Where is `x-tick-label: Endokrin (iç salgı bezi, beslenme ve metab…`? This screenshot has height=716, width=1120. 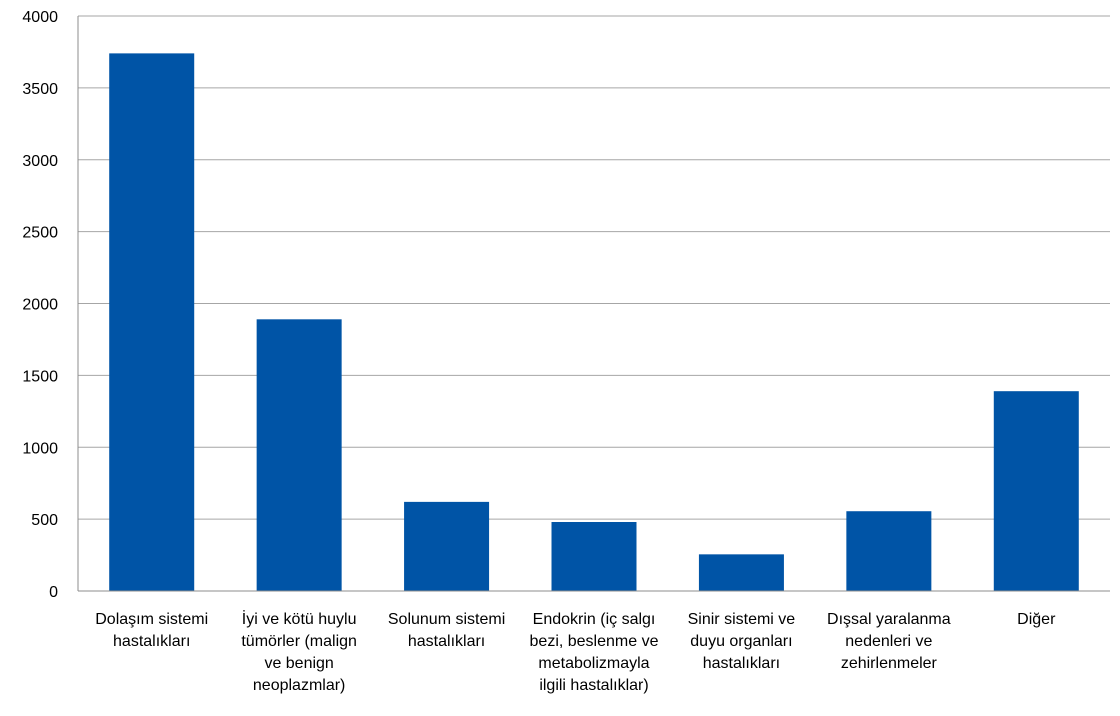 x-tick-label: Endokrin (iç salgı bezi, beslenme ve metab… is located at coordinates (594, 652).